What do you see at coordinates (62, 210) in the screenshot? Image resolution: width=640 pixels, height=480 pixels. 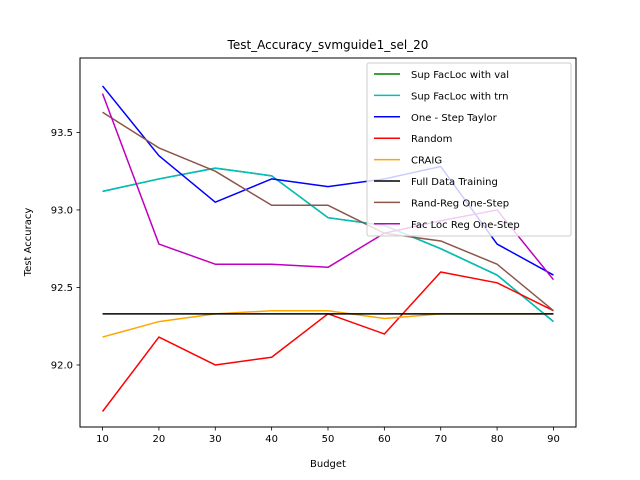 I see `y-tick-label: 93.0` at bounding box center [62, 210].